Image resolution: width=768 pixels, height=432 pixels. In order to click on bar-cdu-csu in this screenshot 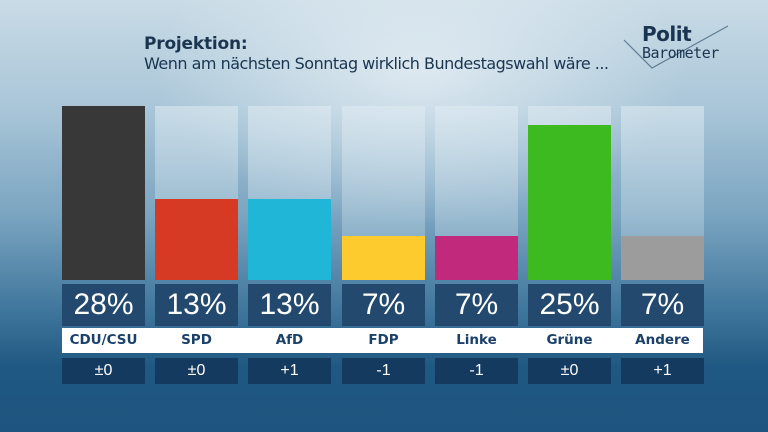, I will do `click(103, 193)`.